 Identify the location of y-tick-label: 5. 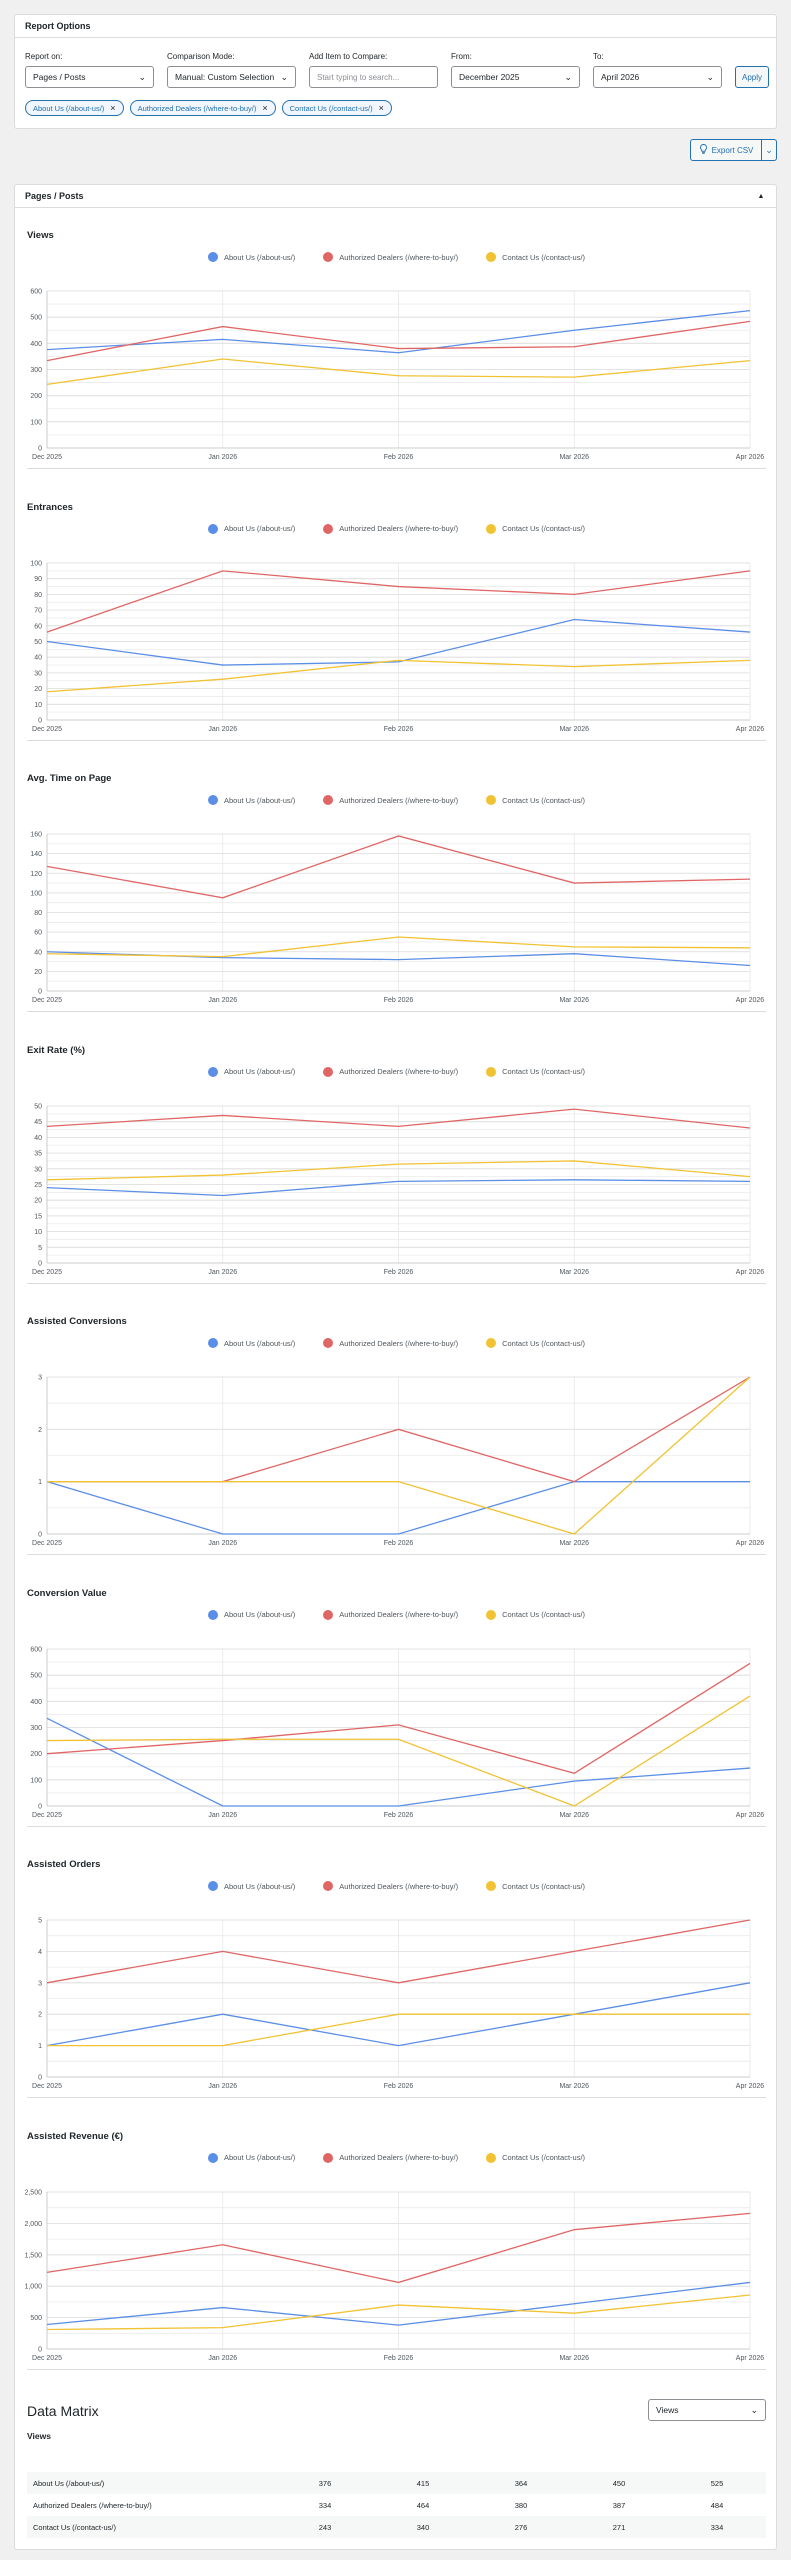
(40, 1921).